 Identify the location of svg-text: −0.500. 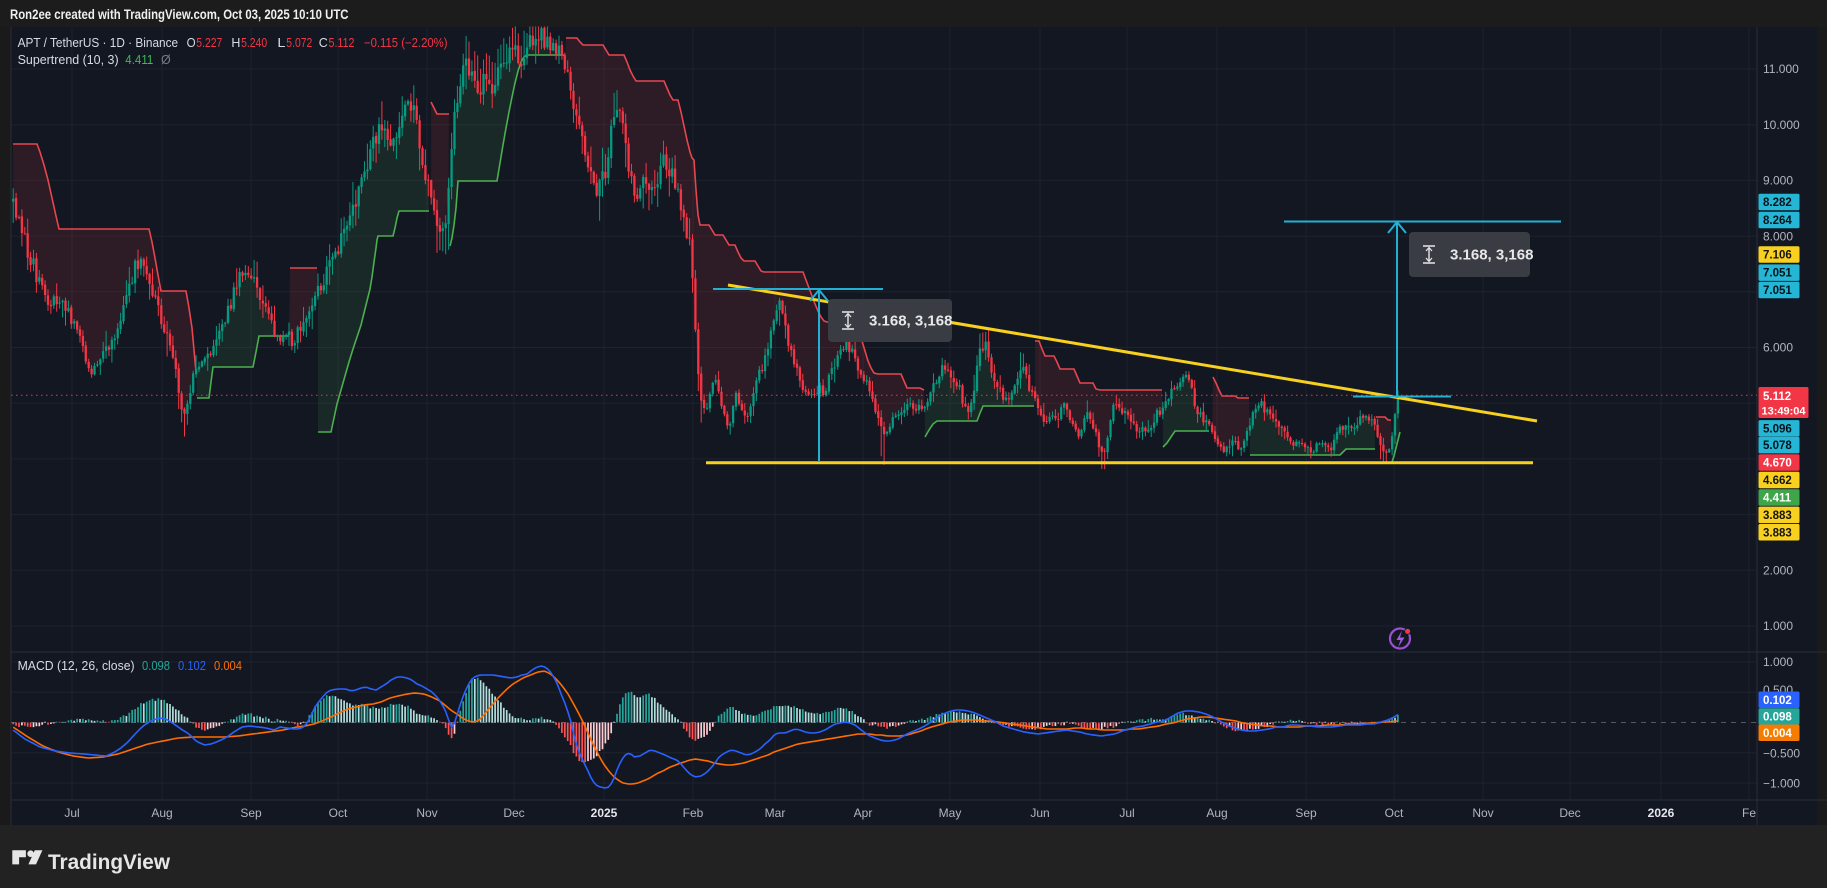
(1781, 754).